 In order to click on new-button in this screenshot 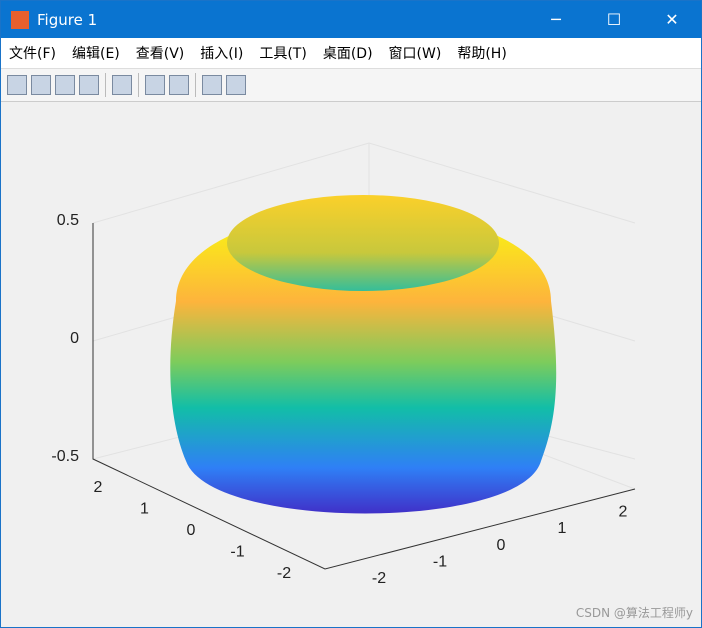, I will do `click(17, 85)`.